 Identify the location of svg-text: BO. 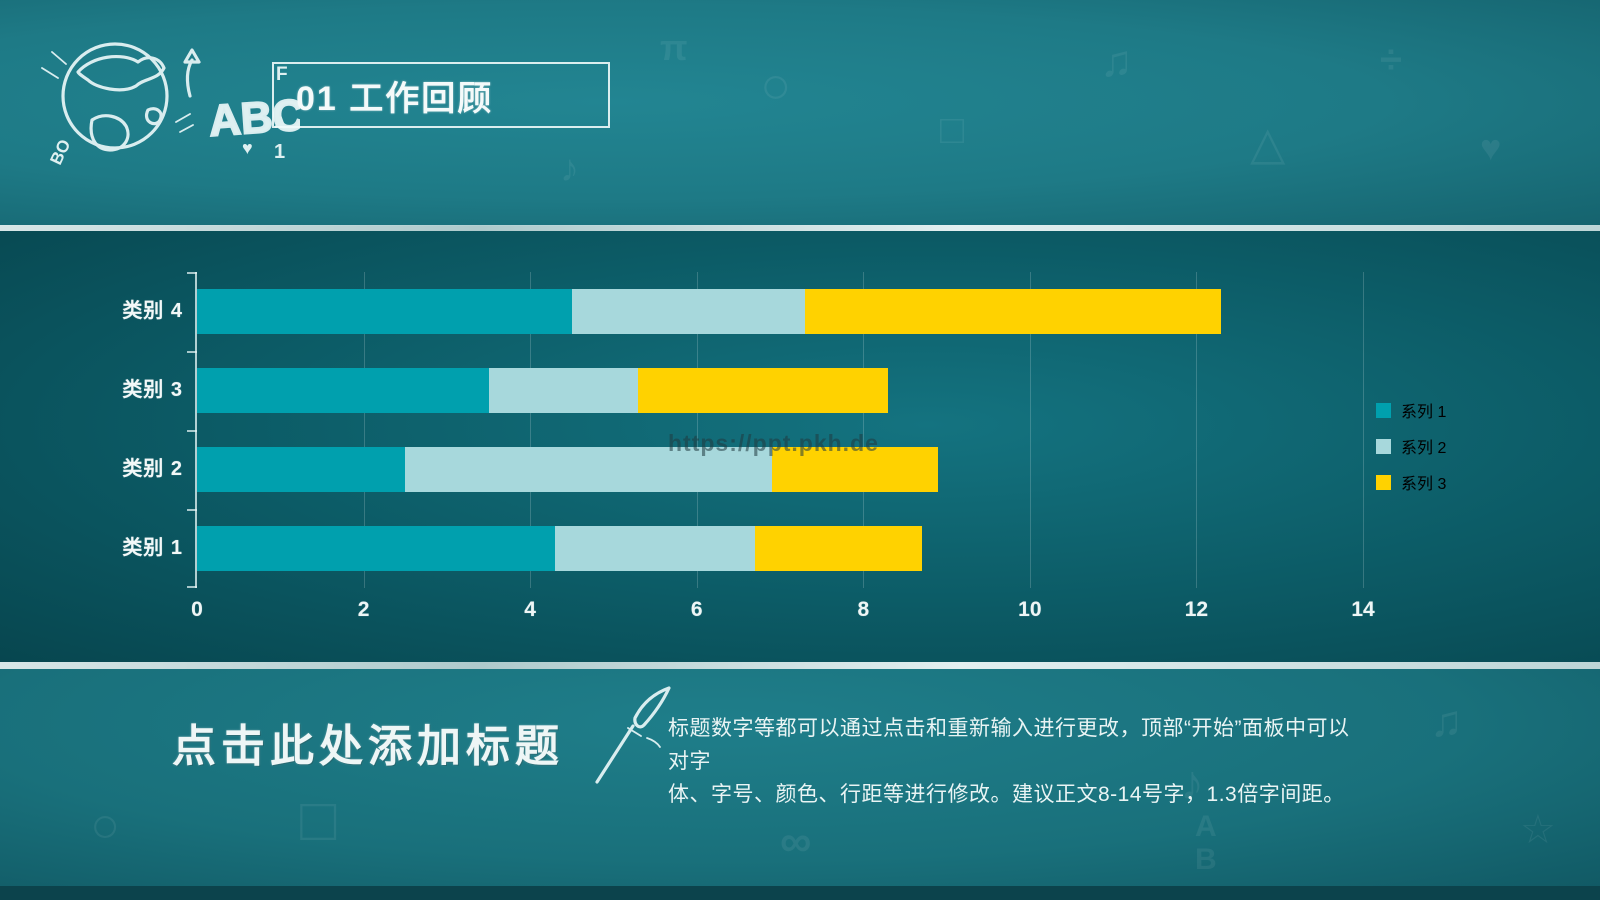
(60, 152).